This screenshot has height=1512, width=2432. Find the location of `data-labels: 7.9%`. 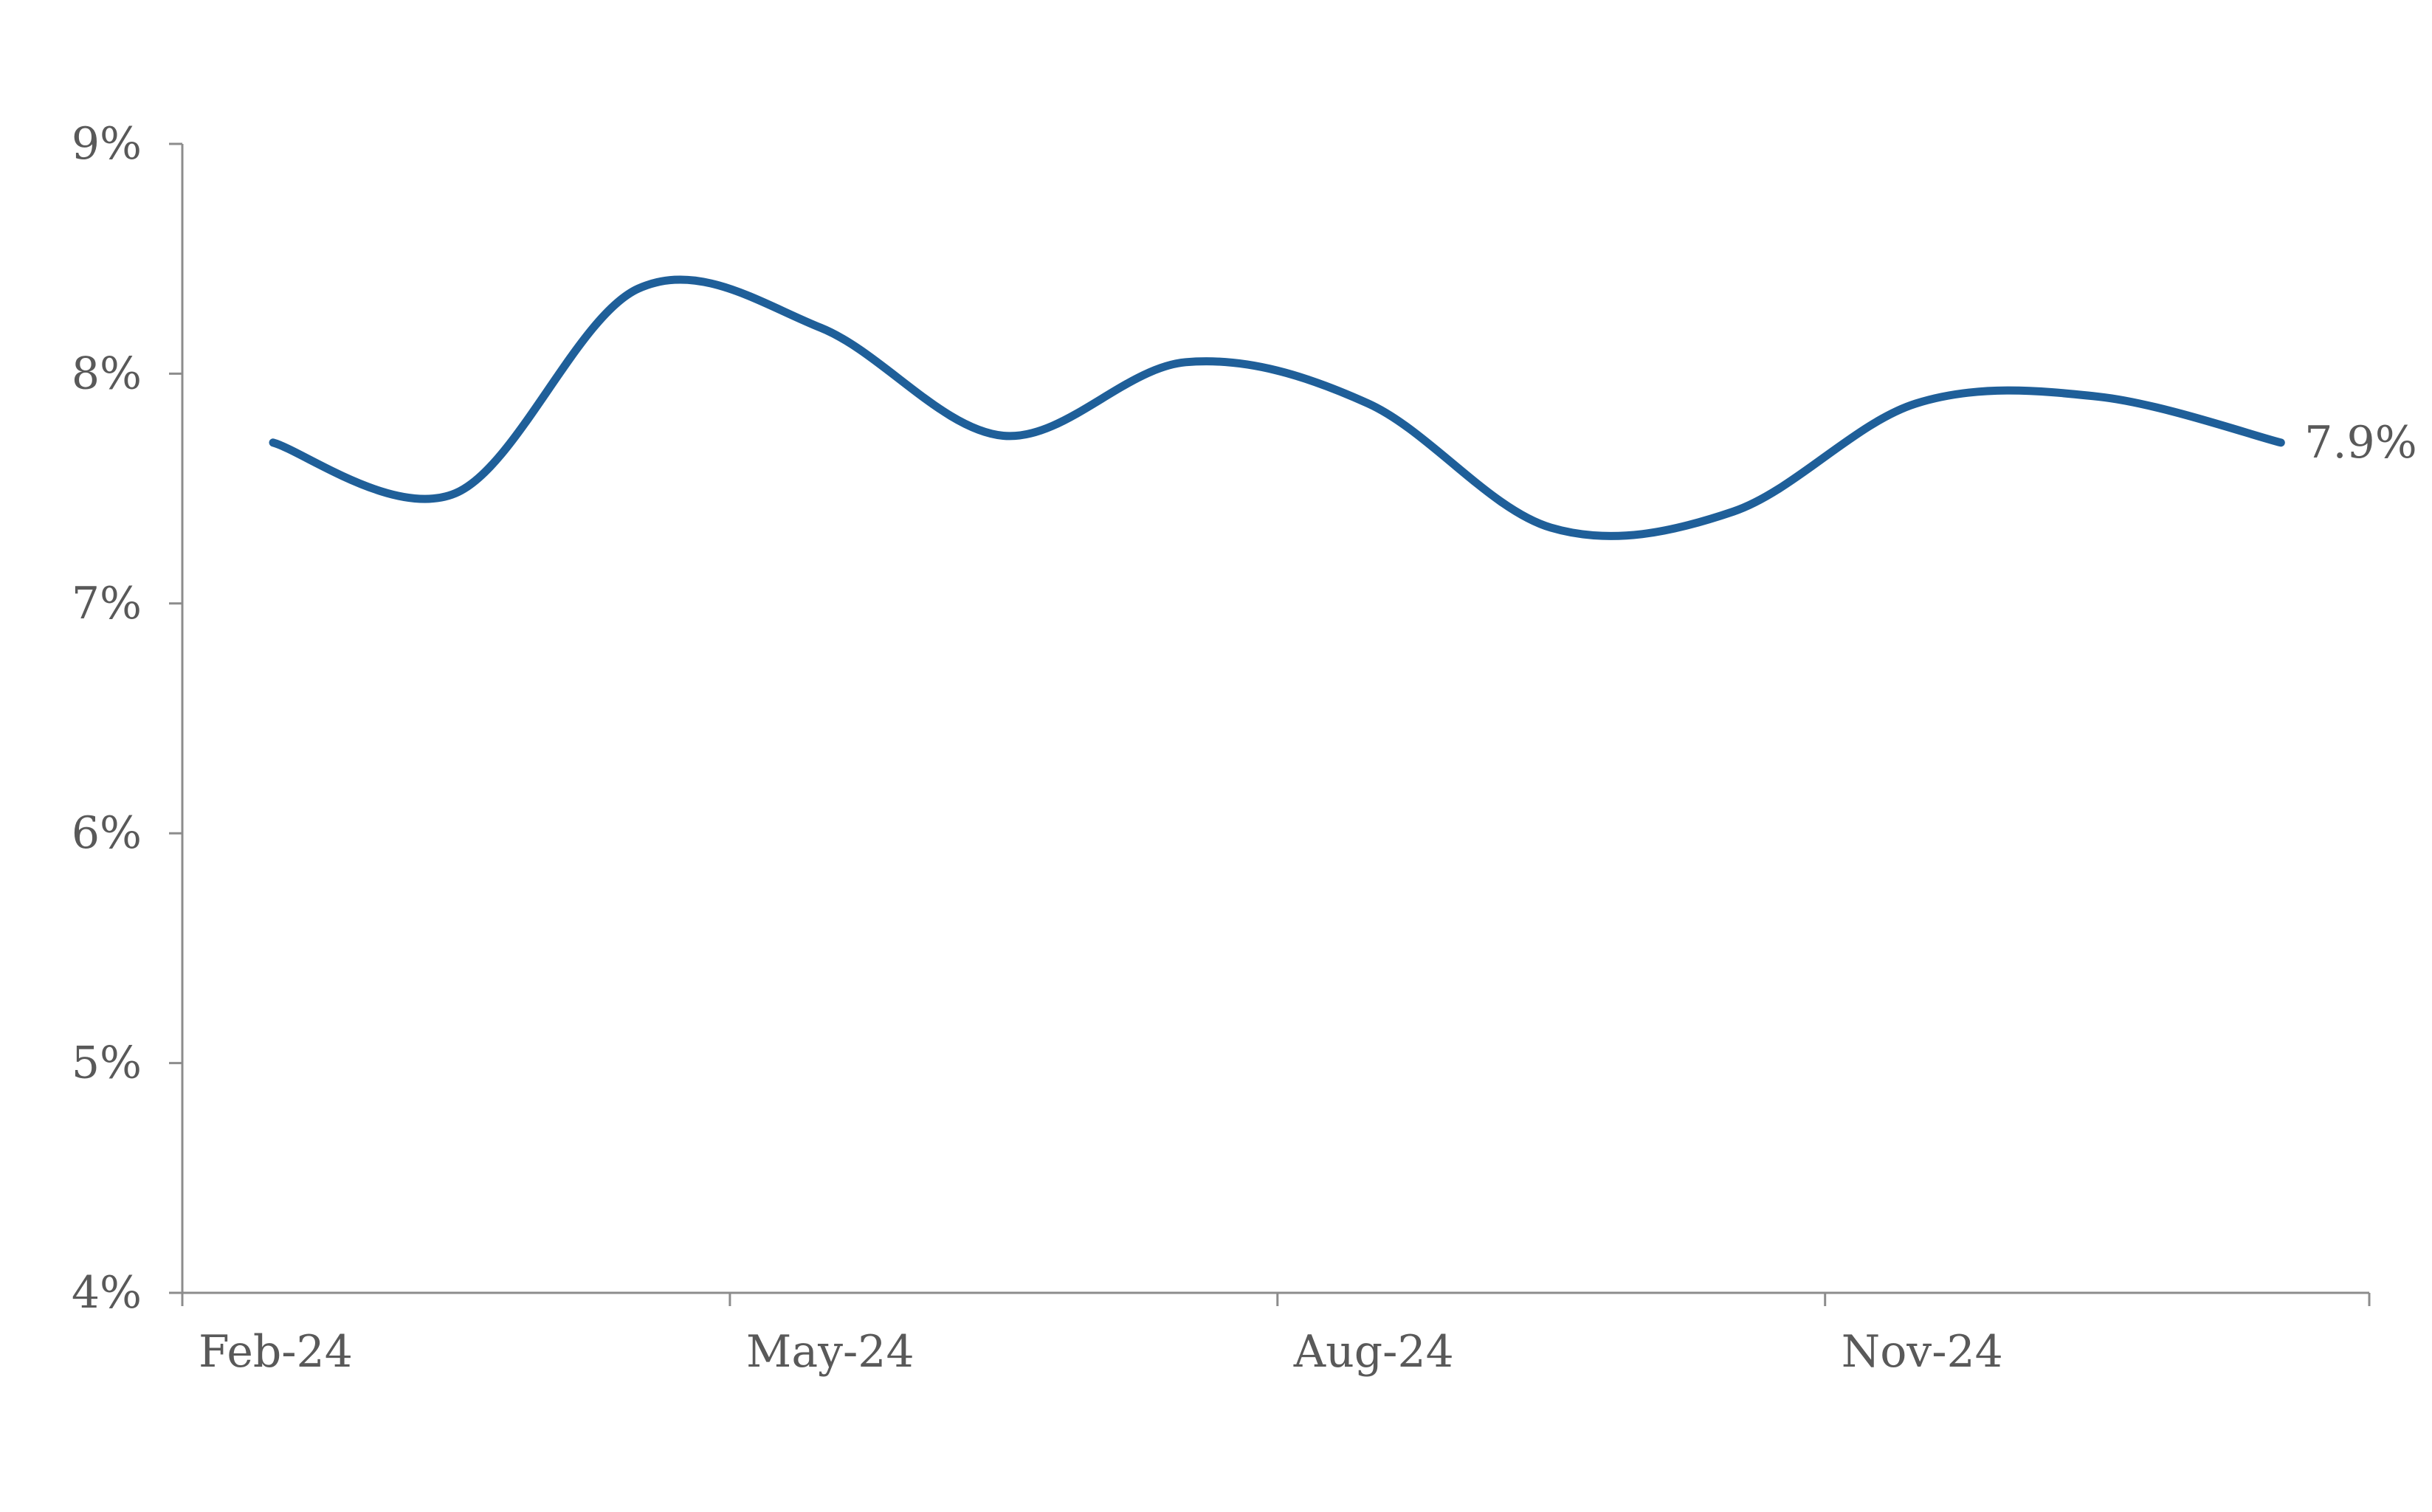

data-labels: 7.9% is located at coordinates (2361, 443).